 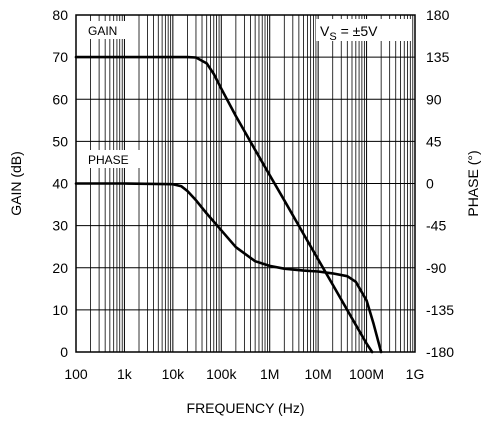 I want to click on gain-label-box, so click(x=106, y=30).